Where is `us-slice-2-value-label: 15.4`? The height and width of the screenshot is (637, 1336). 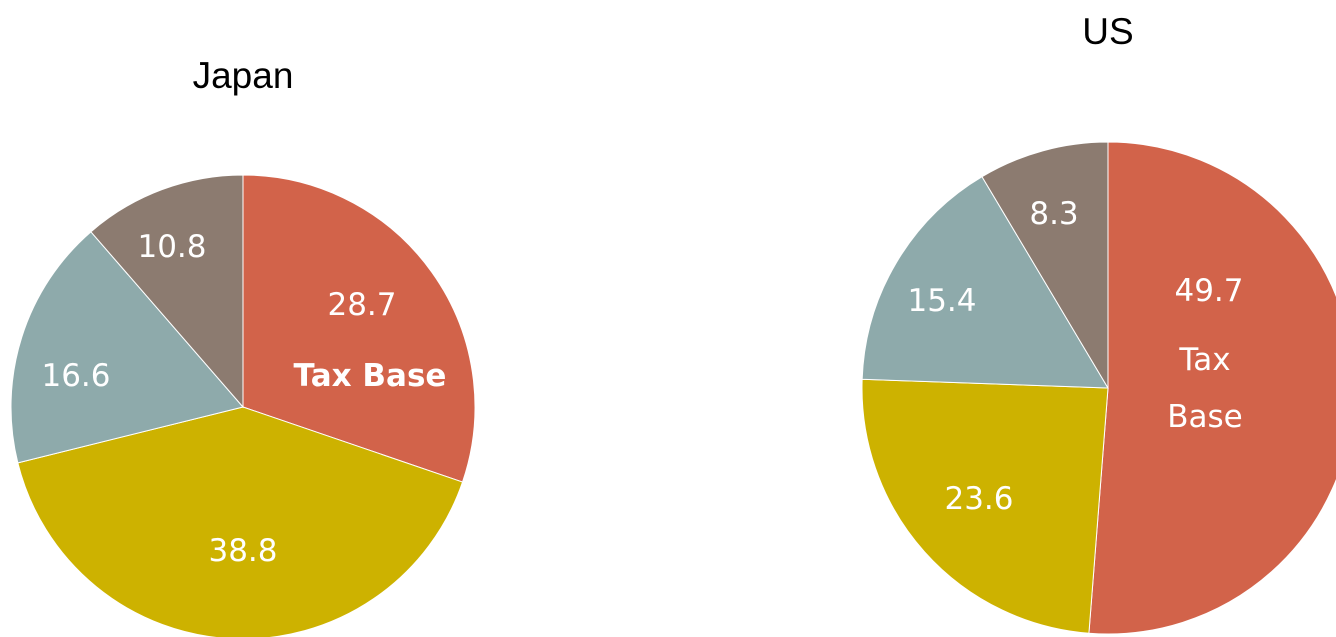
us-slice-2-value-label: 15.4 is located at coordinates (941, 301).